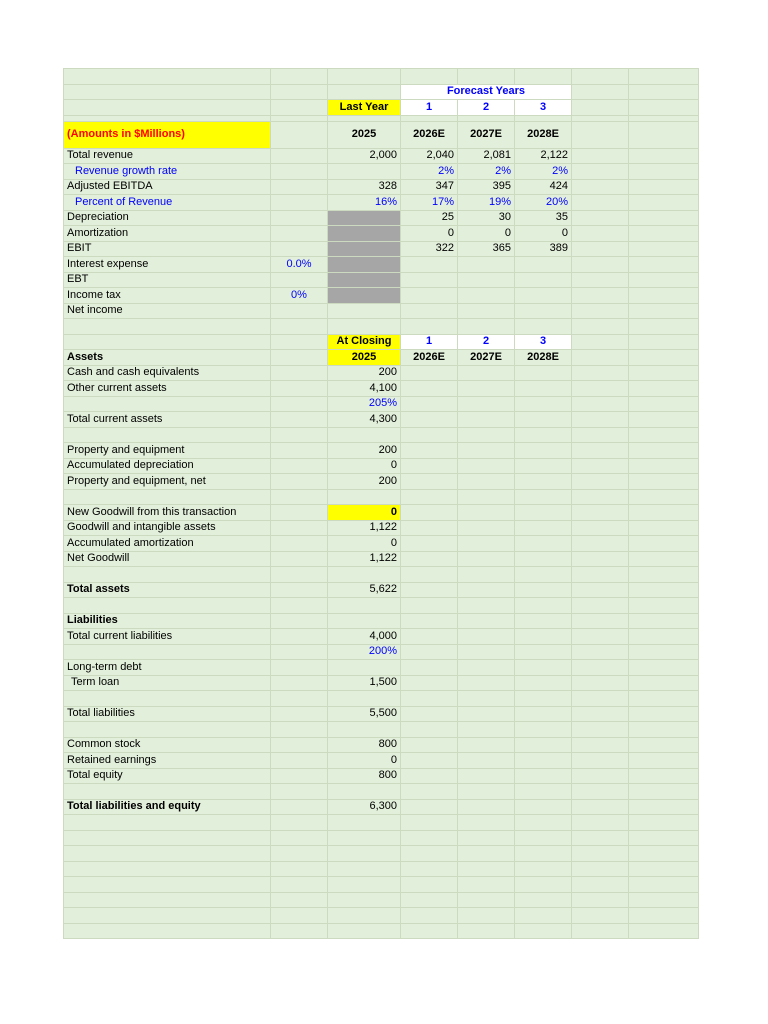 Image resolution: width=768 pixels, height=1024 pixels. I want to click on cell-C2, so click(364, 92).